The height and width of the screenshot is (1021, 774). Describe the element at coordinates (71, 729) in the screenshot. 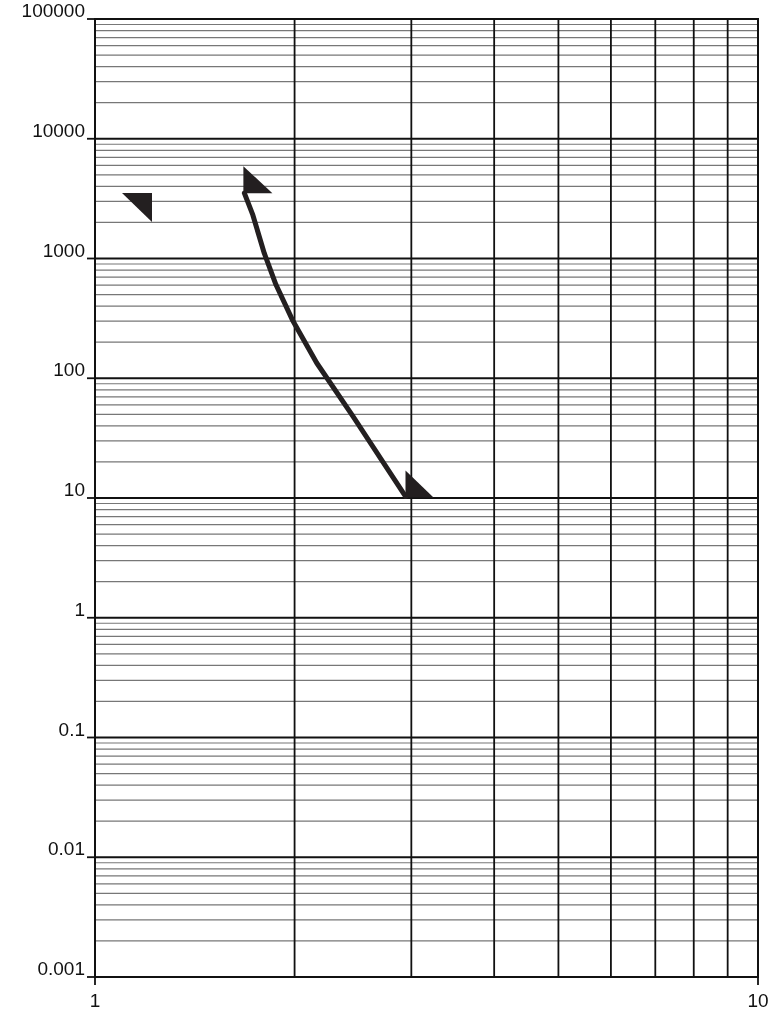

I see `y-tick-label: 0.1` at that location.